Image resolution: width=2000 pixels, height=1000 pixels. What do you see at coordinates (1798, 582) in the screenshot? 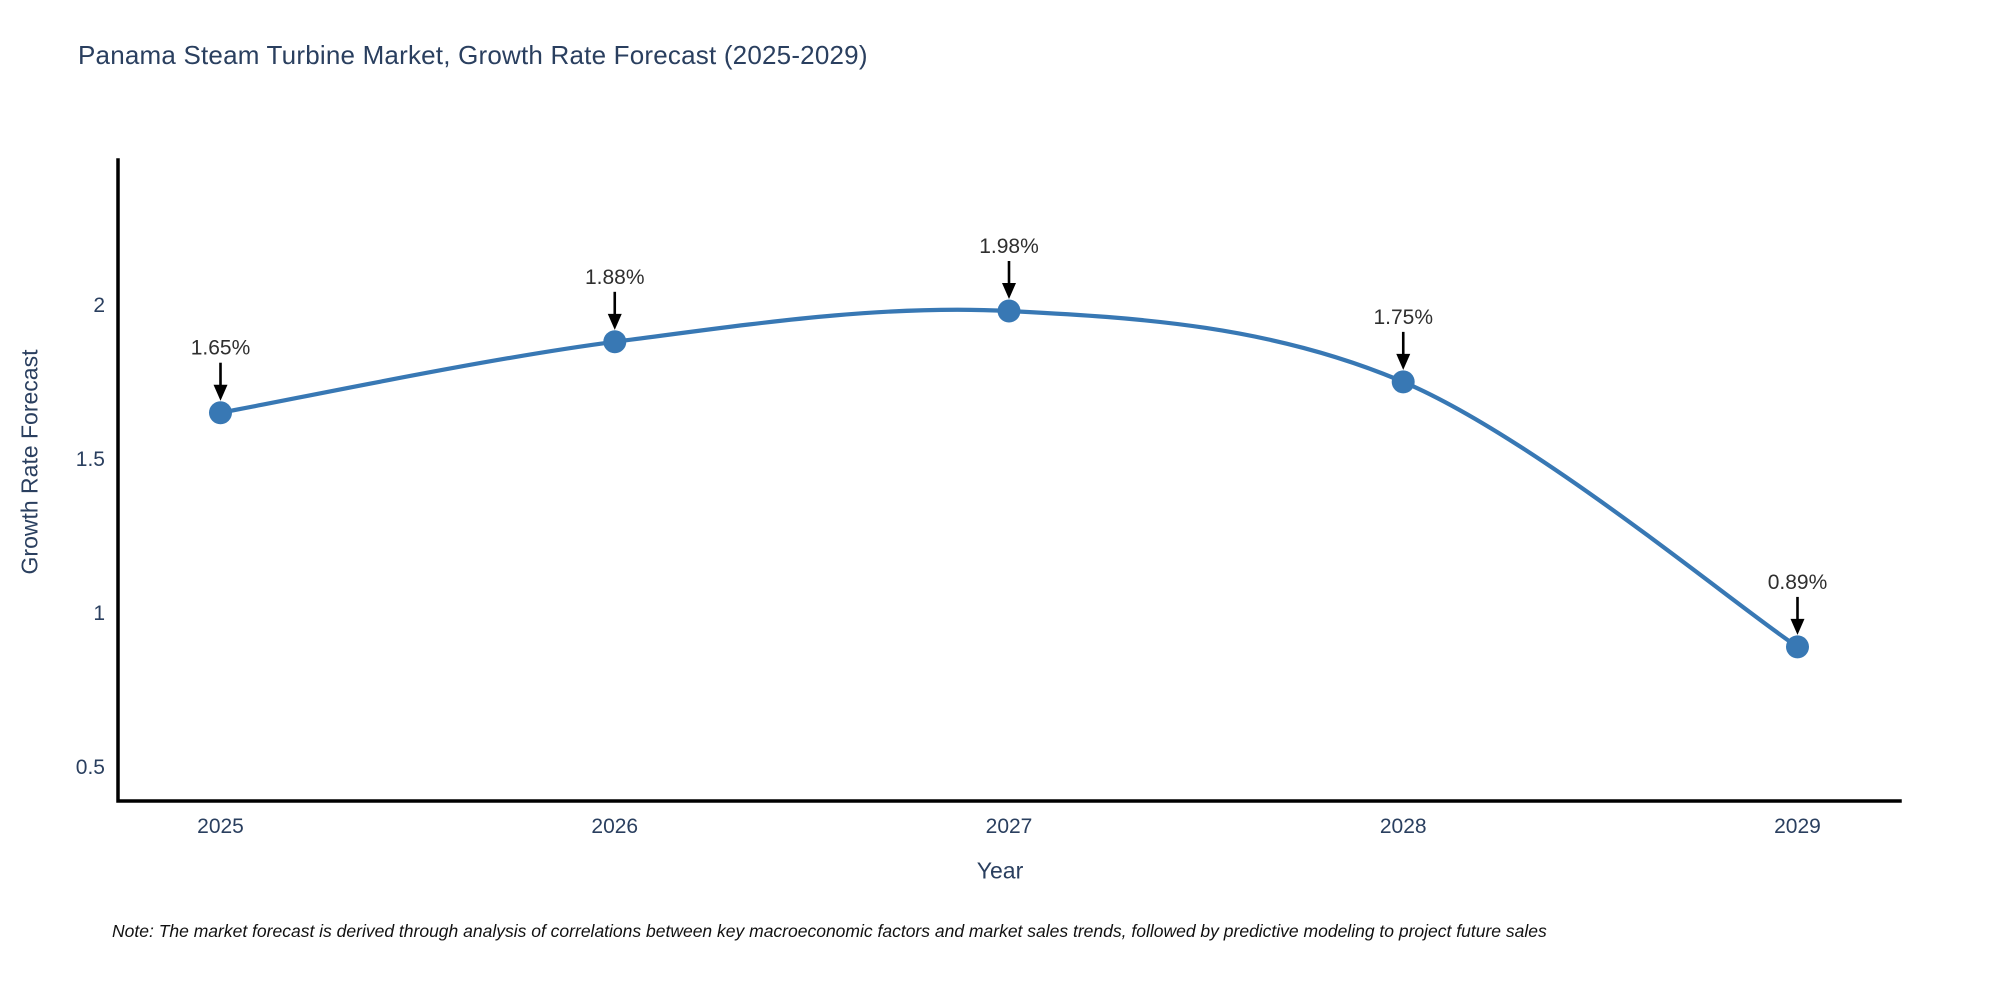
I see `point-annotation: 0.89%` at bounding box center [1798, 582].